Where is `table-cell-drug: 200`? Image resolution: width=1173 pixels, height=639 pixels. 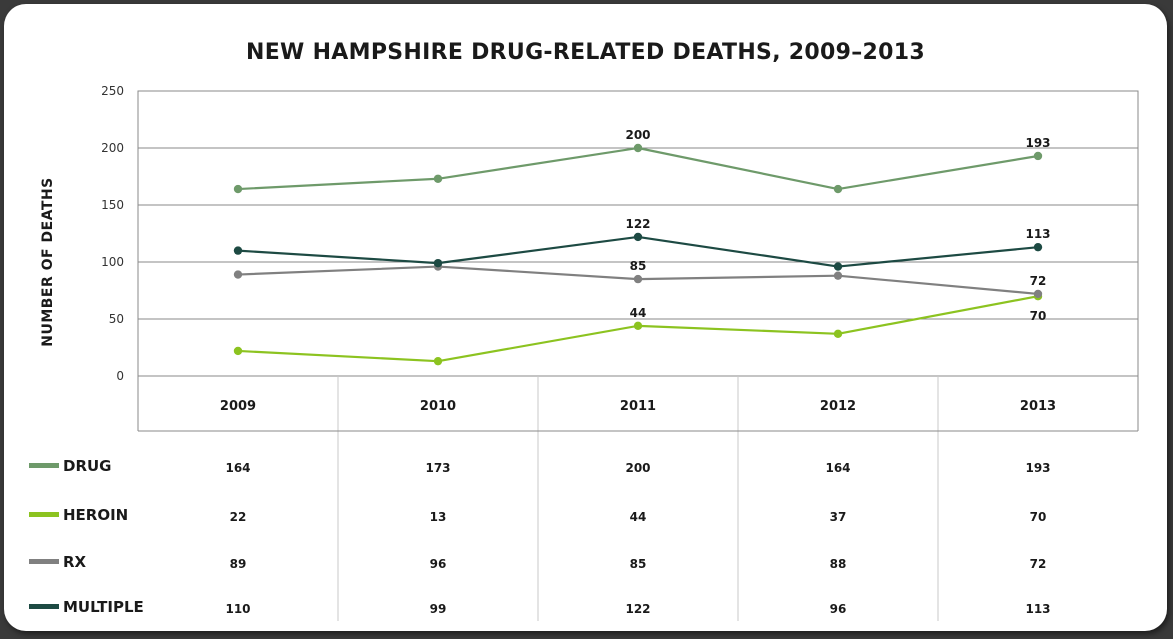
table-cell-drug: 200 is located at coordinates (637, 468).